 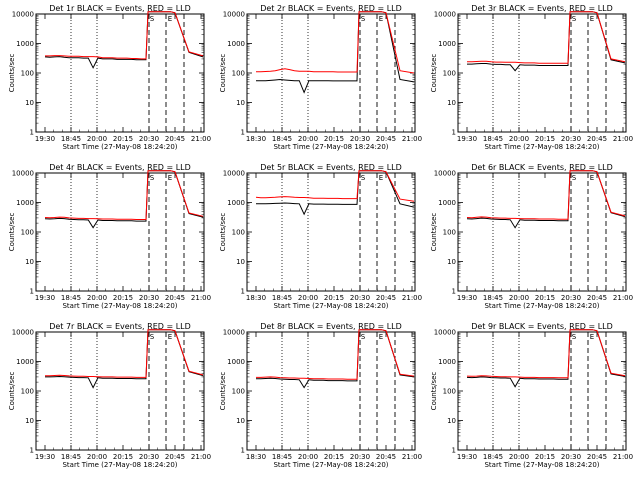 What do you see at coordinates (542, 167) in the screenshot?
I see `chart-title: Det 6r BLACK = Events, RED = LLD` at bounding box center [542, 167].